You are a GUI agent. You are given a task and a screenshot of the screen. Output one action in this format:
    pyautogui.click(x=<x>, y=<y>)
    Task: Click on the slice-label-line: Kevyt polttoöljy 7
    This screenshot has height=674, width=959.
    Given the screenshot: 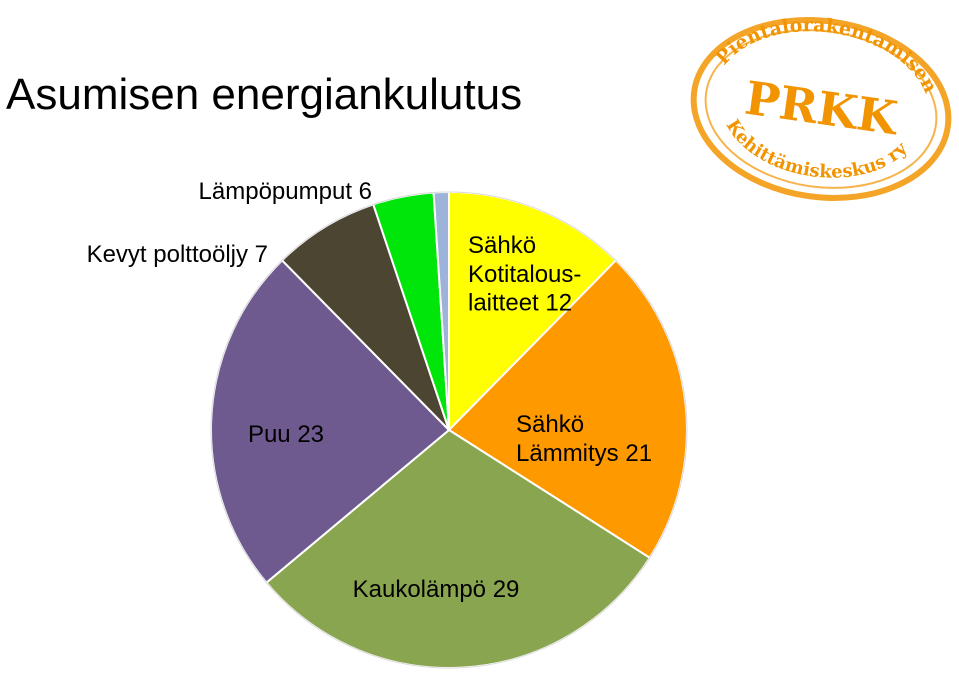 What is the action you would take?
    pyautogui.click(x=177, y=254)
    